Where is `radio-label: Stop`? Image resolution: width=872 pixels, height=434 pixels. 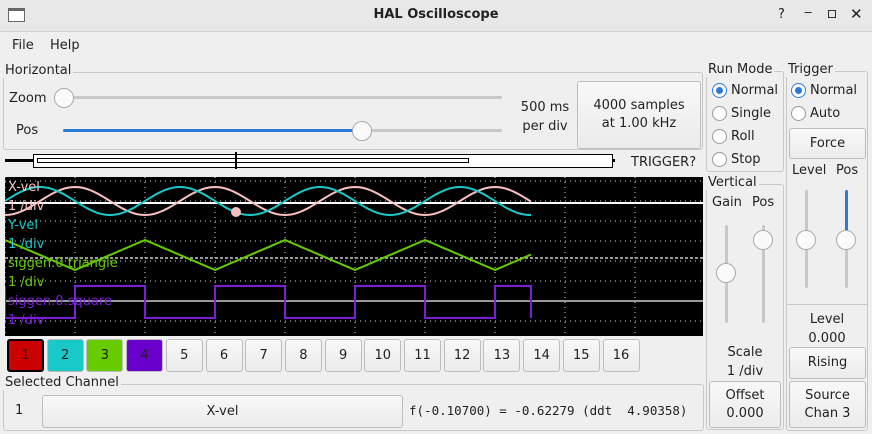
radio-label: Stop is located at coordinates (746, 159).